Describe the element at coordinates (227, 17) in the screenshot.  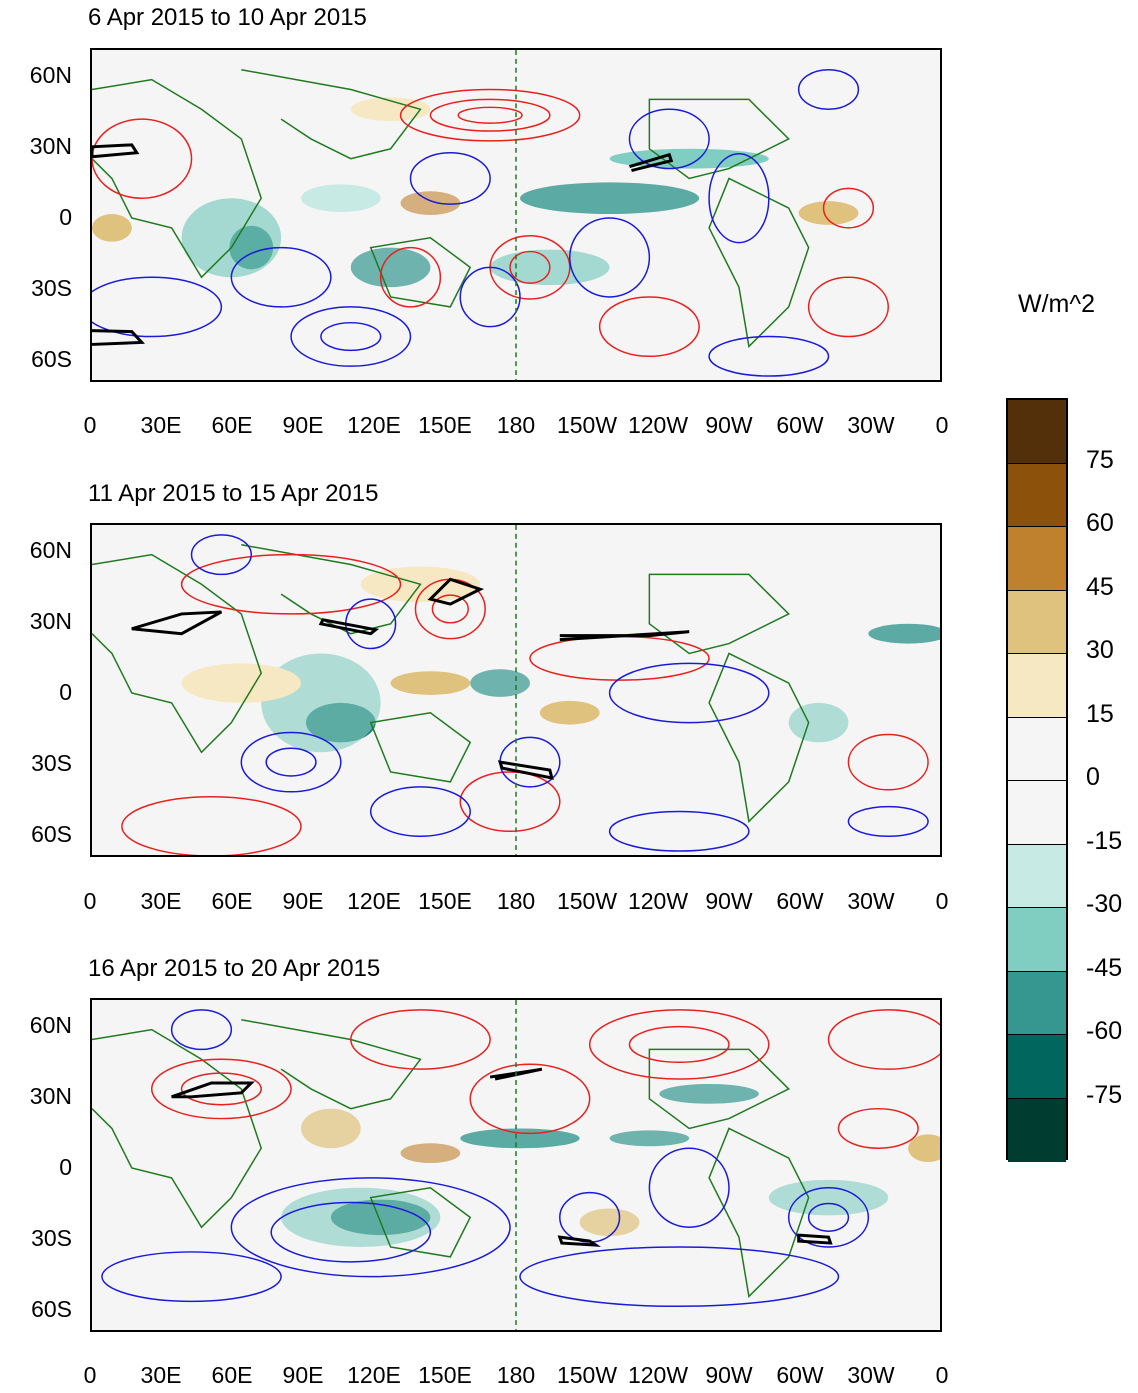
I see `panel-1-title: 6 Apr 2015 to 10 Apr 2015` at that location.